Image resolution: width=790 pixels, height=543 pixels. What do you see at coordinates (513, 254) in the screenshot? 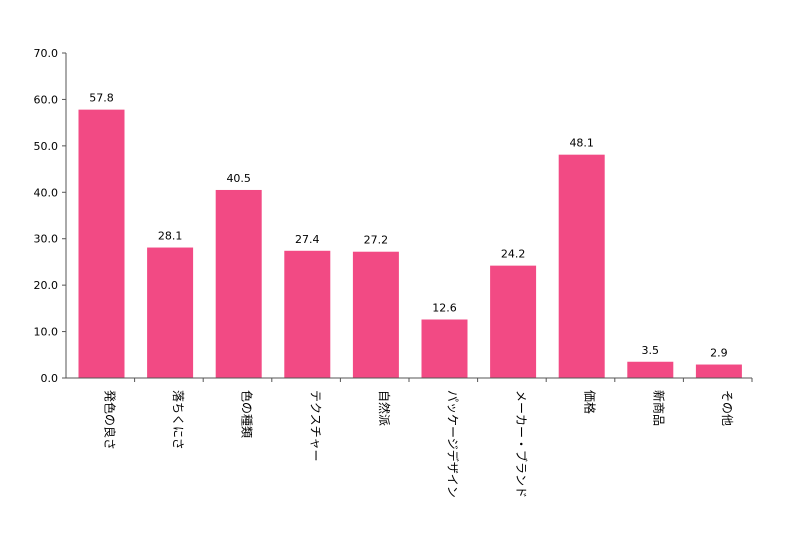
I see `data-label: 24.2` at bounding box center [513, 254].